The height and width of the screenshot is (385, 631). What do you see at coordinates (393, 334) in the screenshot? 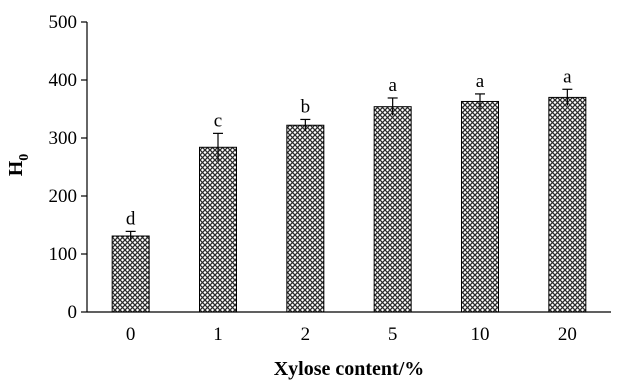
I see `x-tick-label: 5` at bounding box center [393, 334].